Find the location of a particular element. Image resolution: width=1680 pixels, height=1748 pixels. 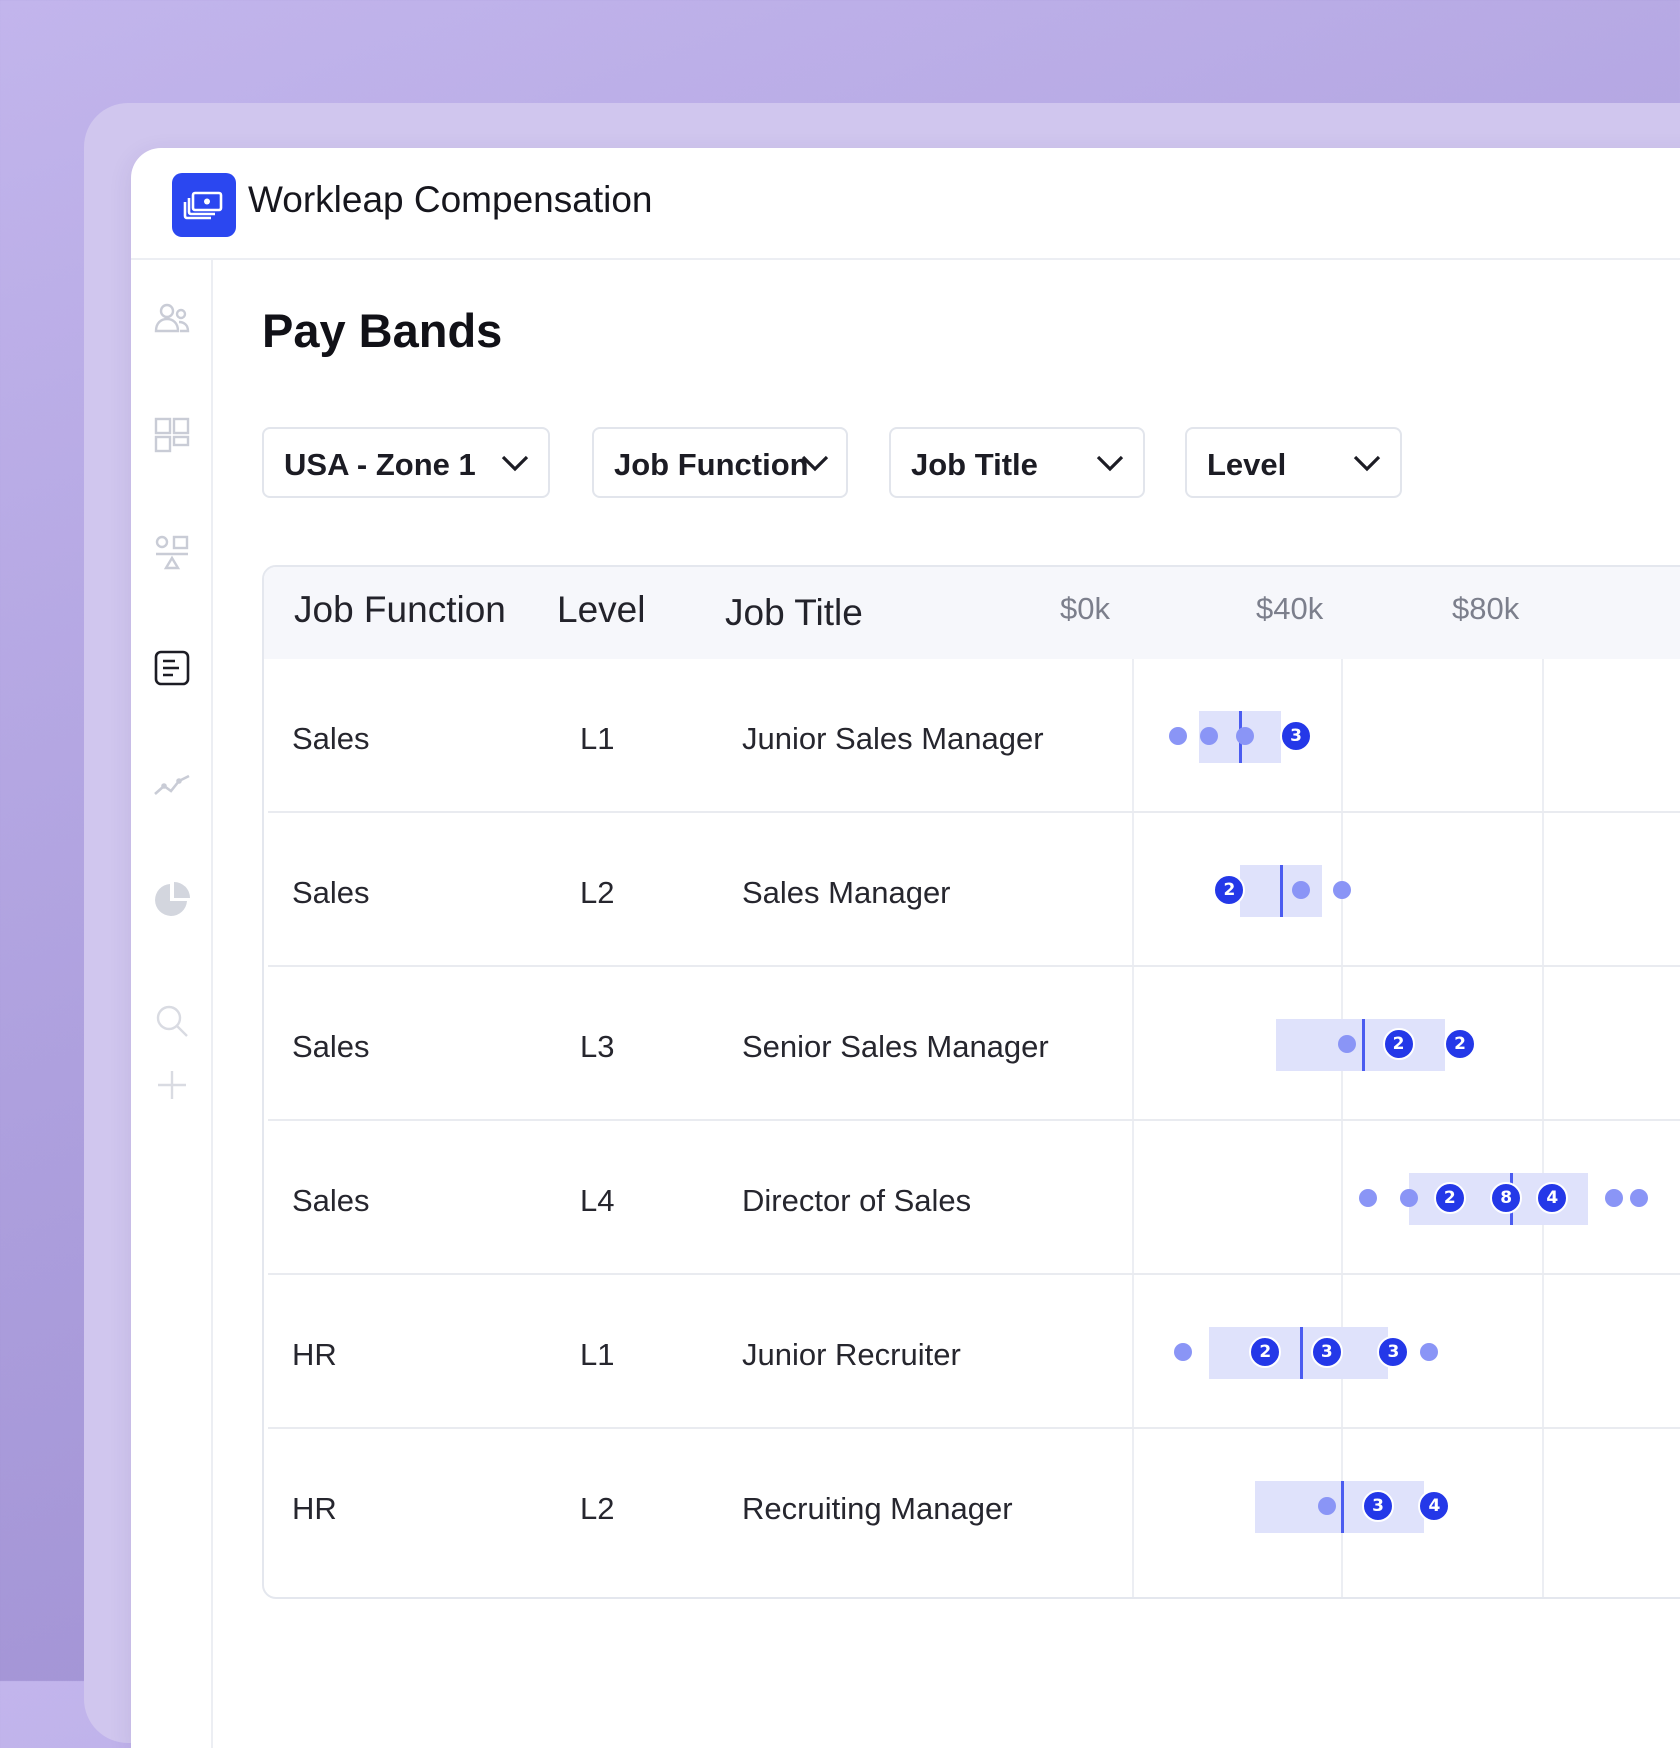

axis-tick-label: $40k is located at coordinates (1290, 608).